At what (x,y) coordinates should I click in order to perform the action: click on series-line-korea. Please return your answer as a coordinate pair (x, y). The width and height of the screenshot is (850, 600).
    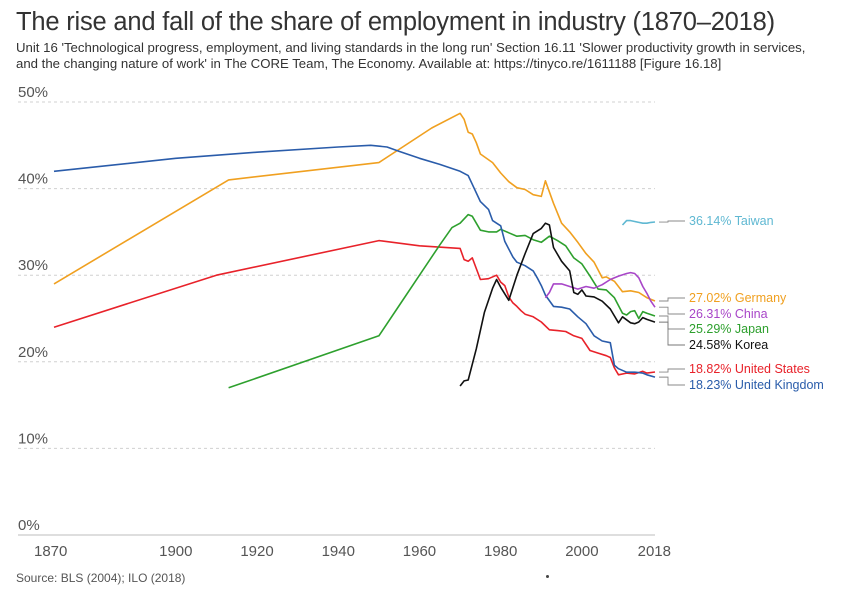
    Looking at the image, I should click on (557, 304).